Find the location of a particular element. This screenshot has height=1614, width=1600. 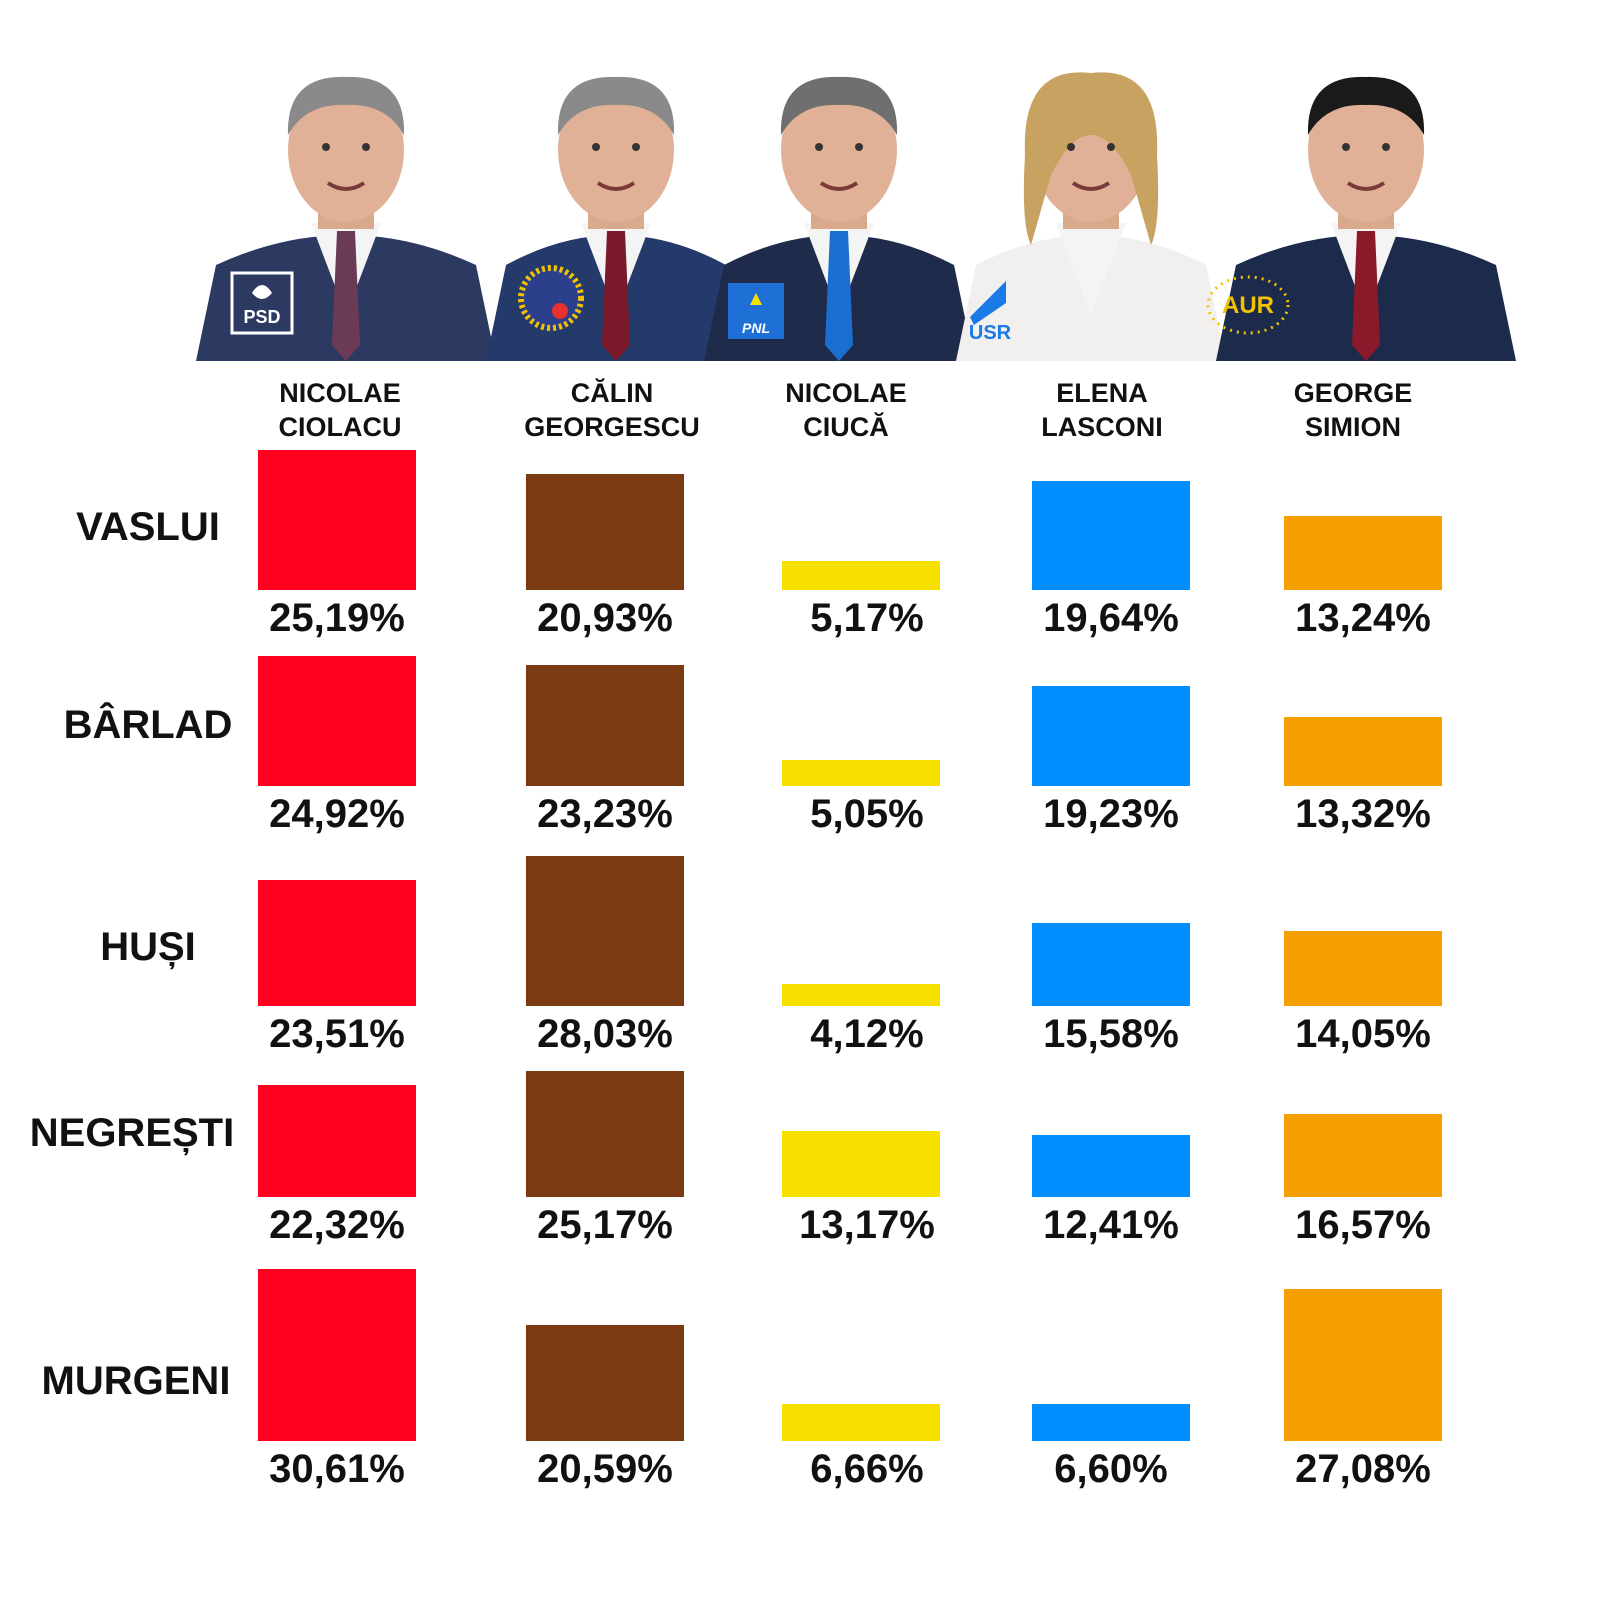

town-label: MURGENI is located at coordinates (136, 1381).